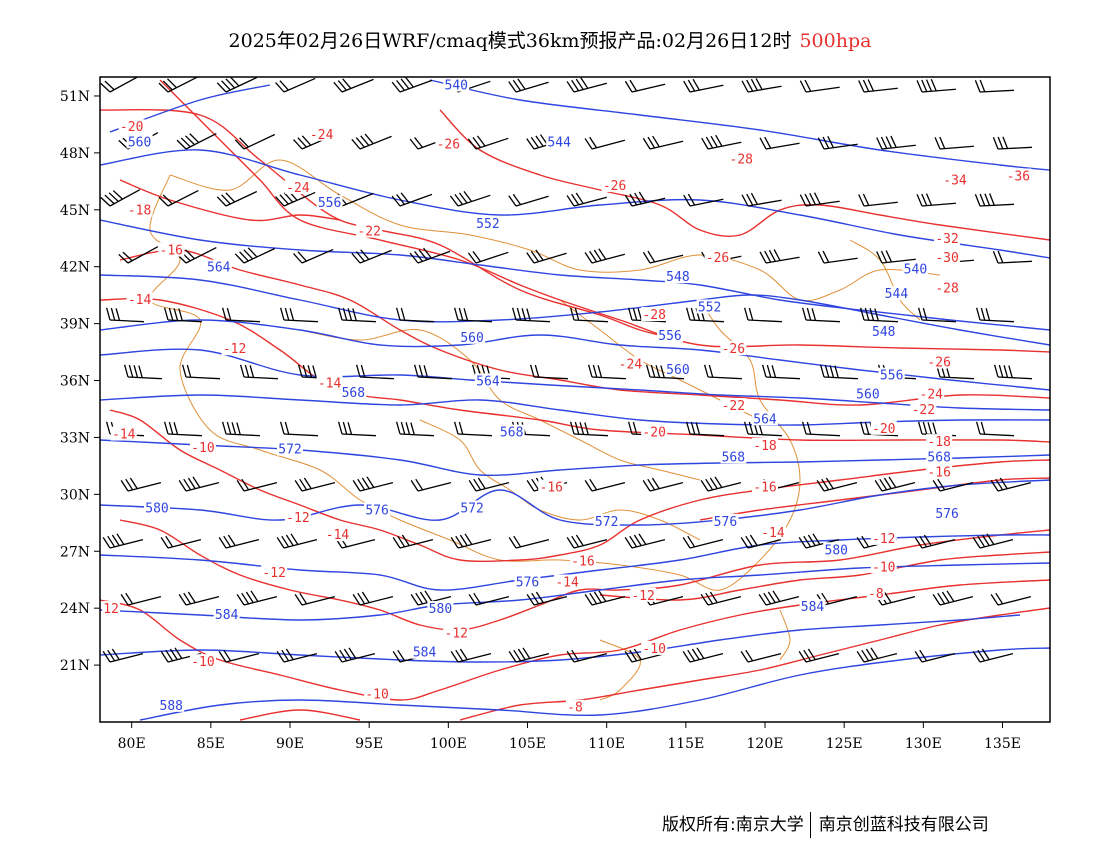  I want to click on lon-tick-label: 110E, so click(606, 744).